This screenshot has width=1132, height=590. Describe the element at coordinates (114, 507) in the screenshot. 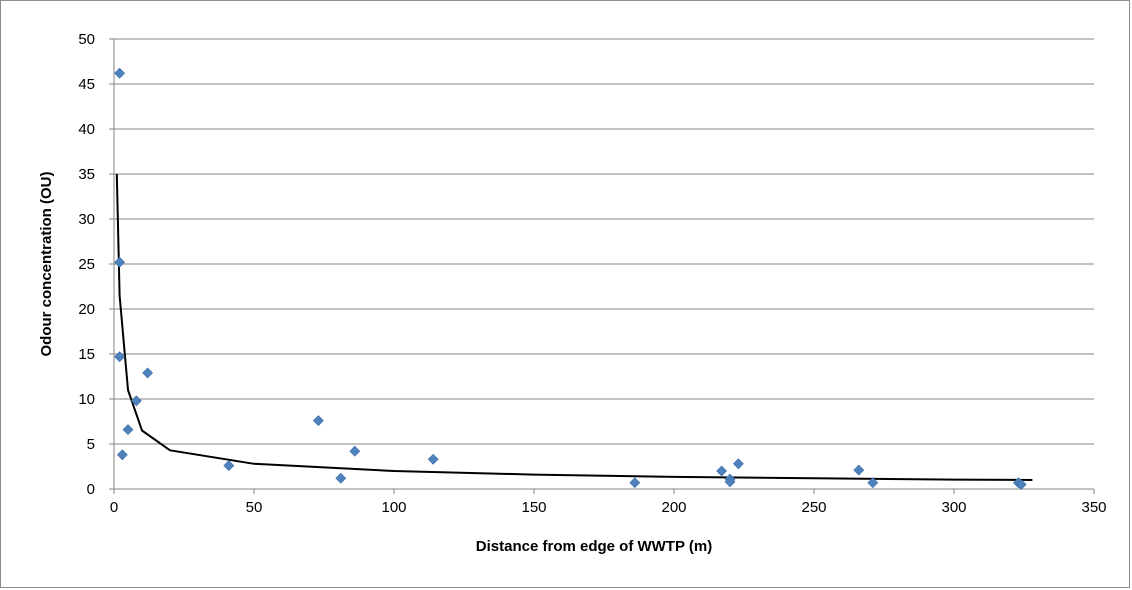

I see `x-tick-label: 0` at that location.